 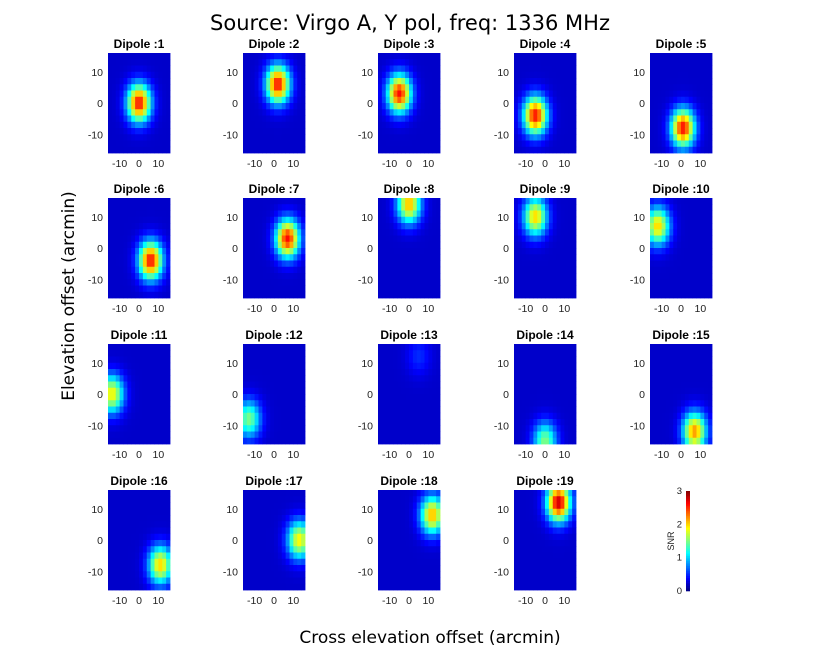 I want to click on heatmap-cells, so click(x=545, y=103).